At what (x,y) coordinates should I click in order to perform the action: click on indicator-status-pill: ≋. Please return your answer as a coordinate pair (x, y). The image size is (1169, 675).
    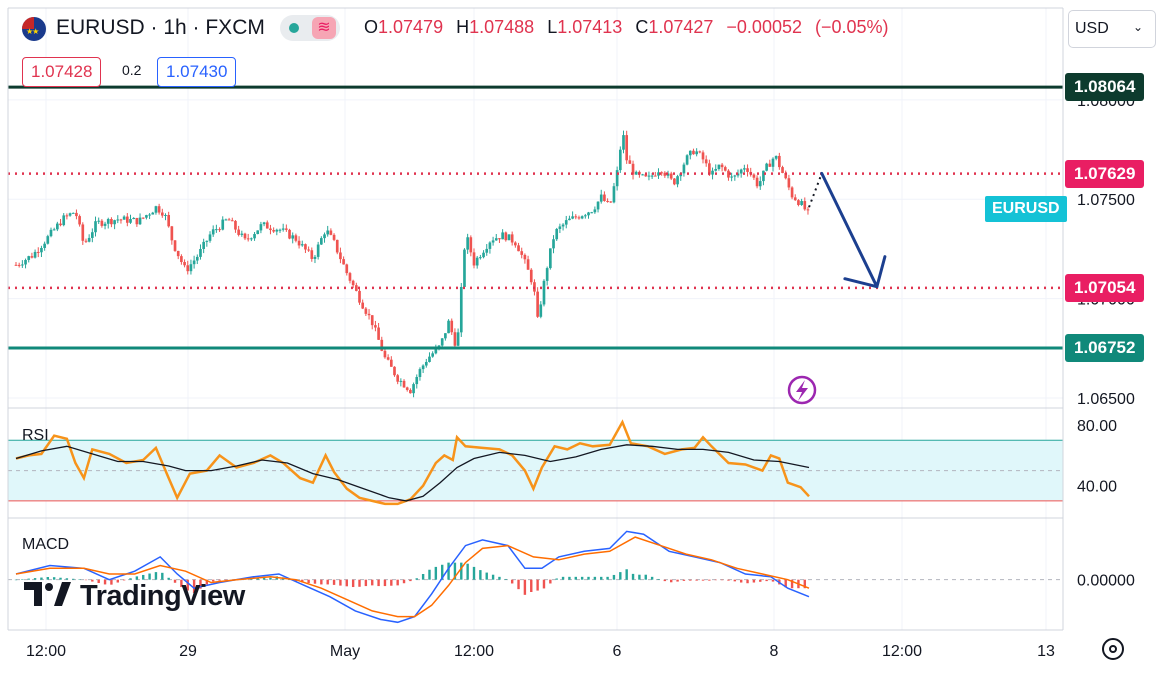
    Looking at the image, I should click on (310, 28).